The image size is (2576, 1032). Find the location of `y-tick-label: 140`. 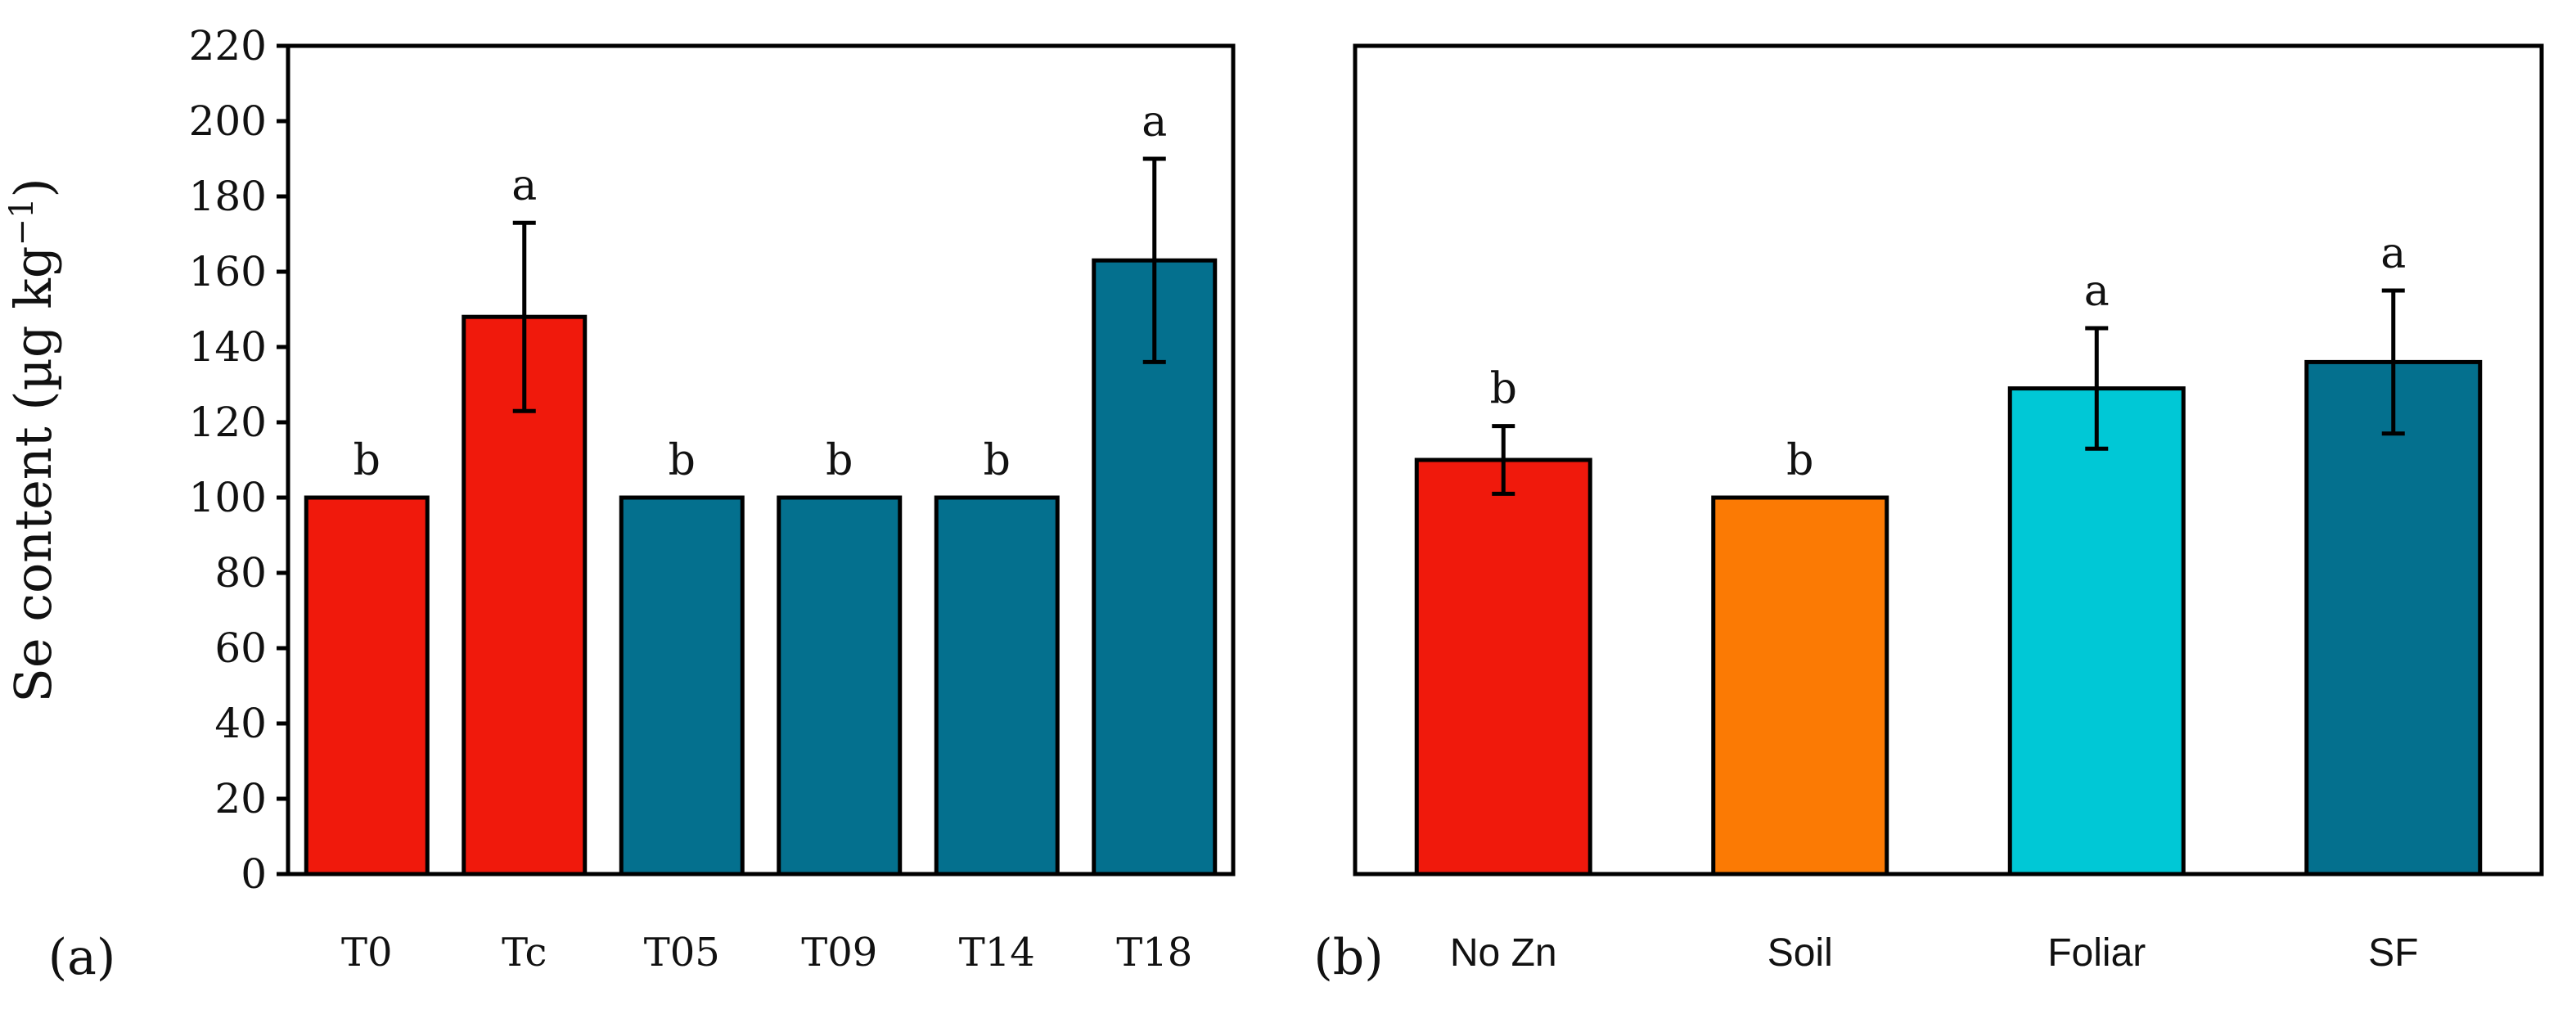

y-tick-label: 140 is located at coordinates (228, 347).